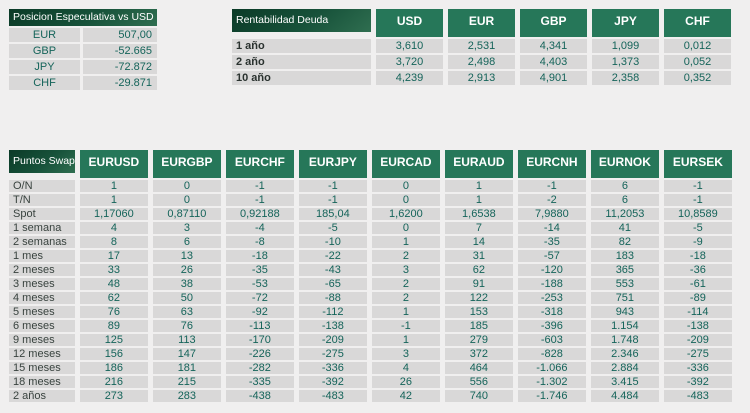 This screenshot has height=413, width=750. I want to click on table-row: 2 meses 33 26 -35 -43 3 62 -120 365 -36, so click(370, 270).